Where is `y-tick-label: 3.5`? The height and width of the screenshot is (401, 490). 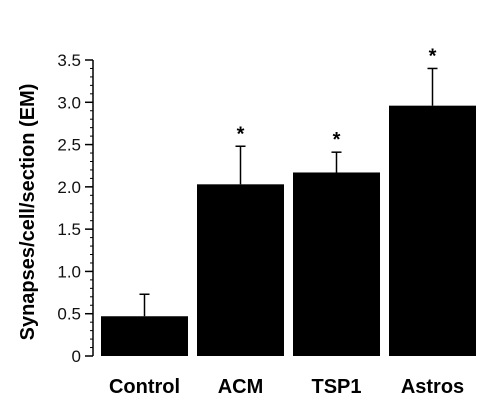 y-tick-label: 3.5 is located at coordinates (69, 60).